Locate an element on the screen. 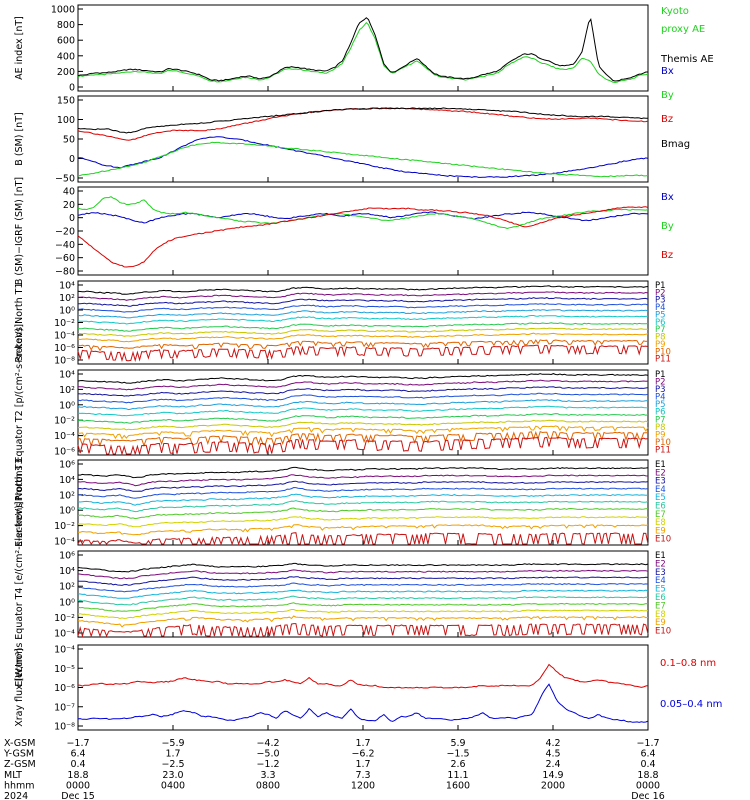  series-line-e9 is located at coordinates (363, 621).